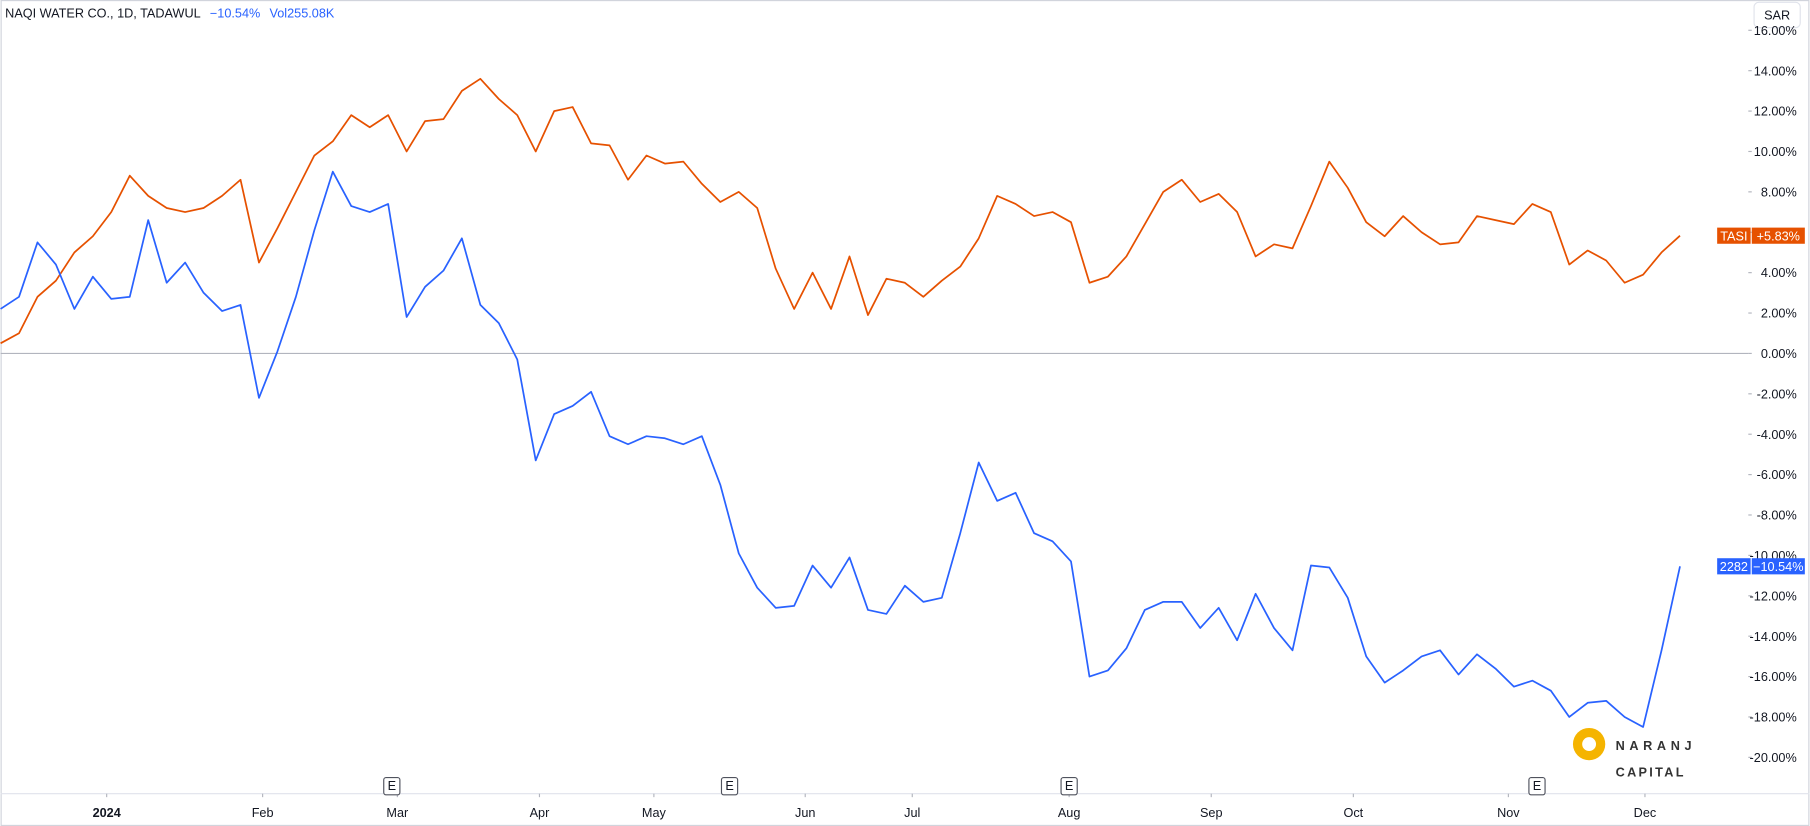 Image resolution: width=1810 pixels, height=826 pixels. Describe the element at coordinates (1211, 813) in the screenshot. I see `x-tick-label: Sep` at that location.